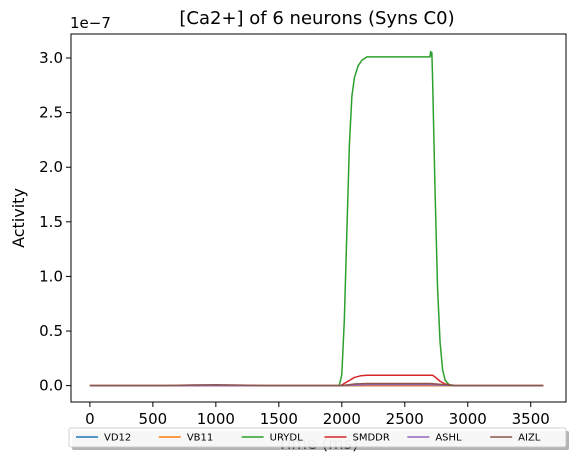 The width and height of the screenshot is (579, 464). I want to click on series-line-aizl, so click(316, 384).